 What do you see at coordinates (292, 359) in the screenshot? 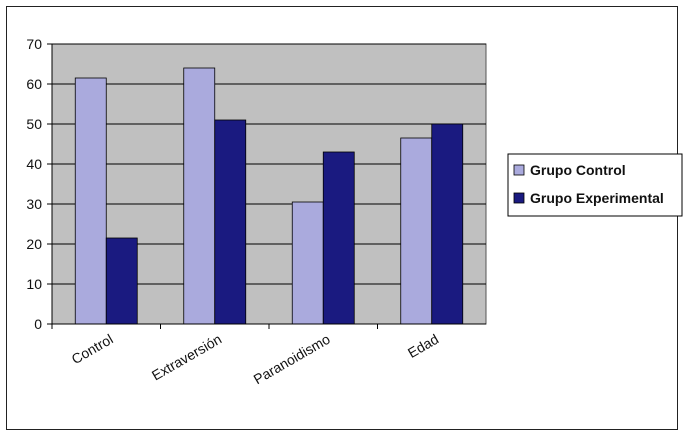
I see `x-tick-label: Paranoidismo` at bounding box center [292, 359].